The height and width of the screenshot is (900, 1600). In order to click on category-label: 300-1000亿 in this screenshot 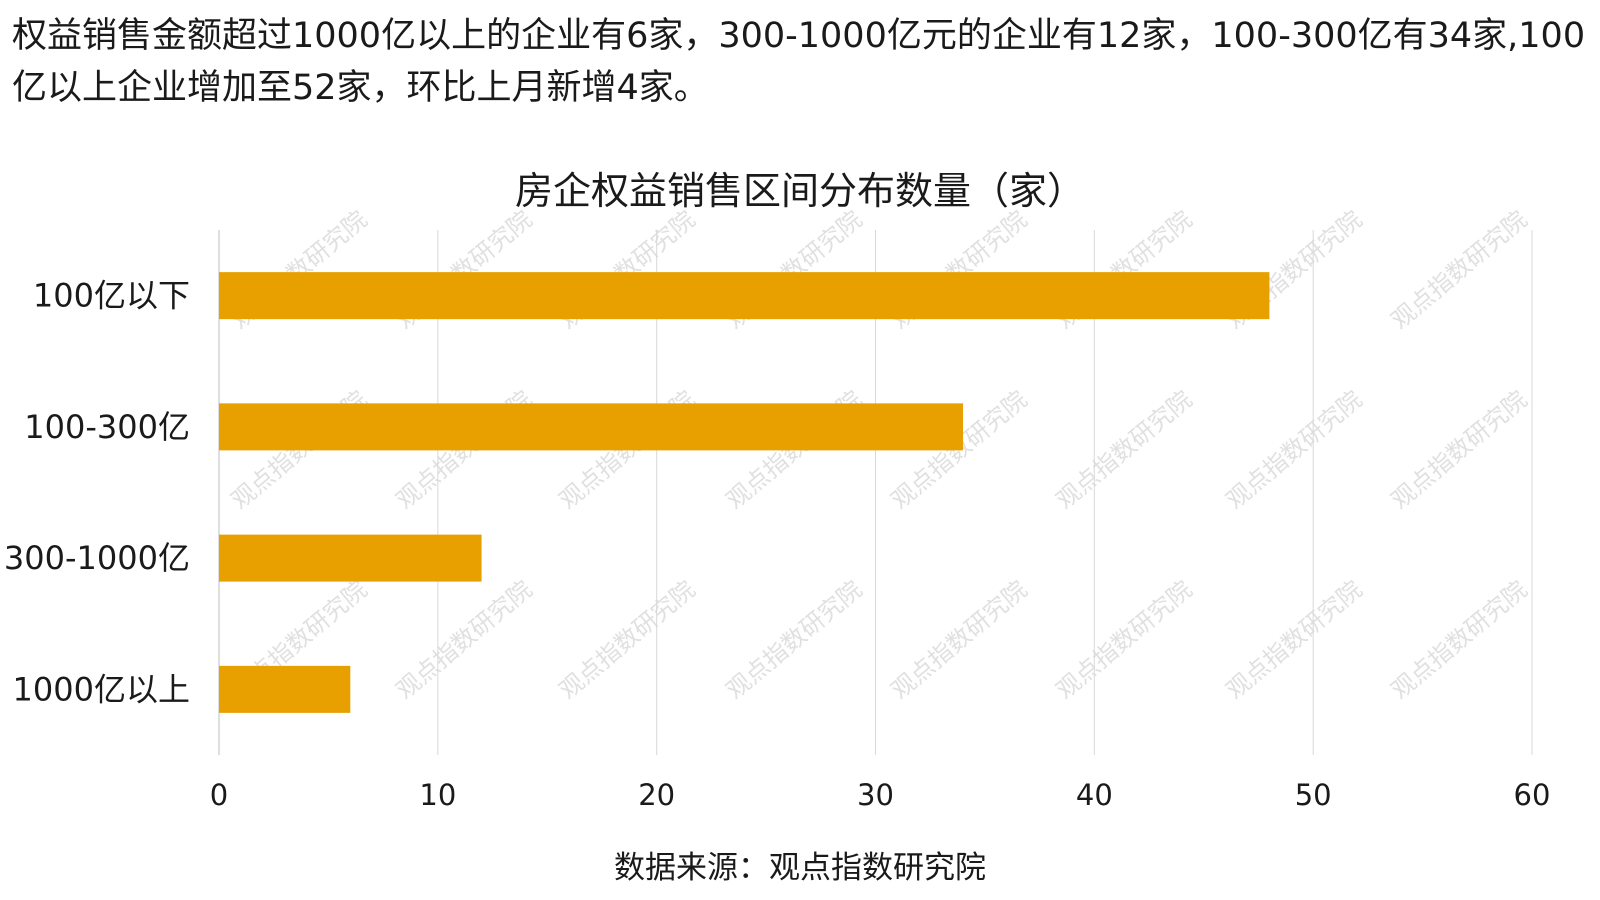, I will do `click(97, 558)`.